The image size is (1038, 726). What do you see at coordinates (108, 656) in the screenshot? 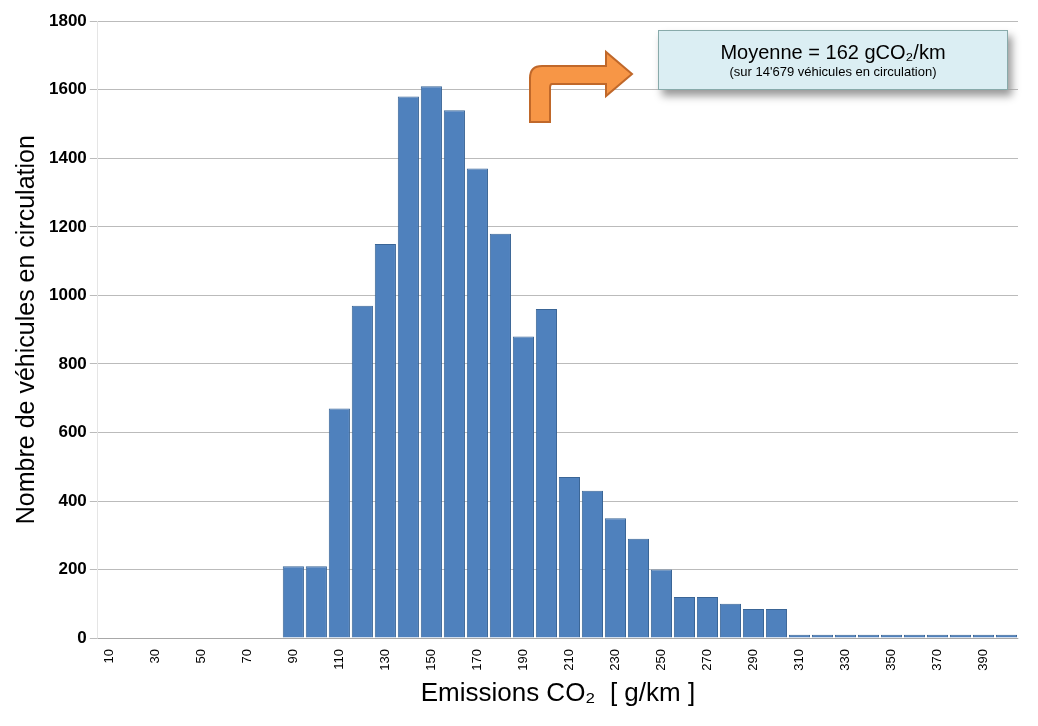
I see `x-tick-label: 10` at bounding box center [108, 656].